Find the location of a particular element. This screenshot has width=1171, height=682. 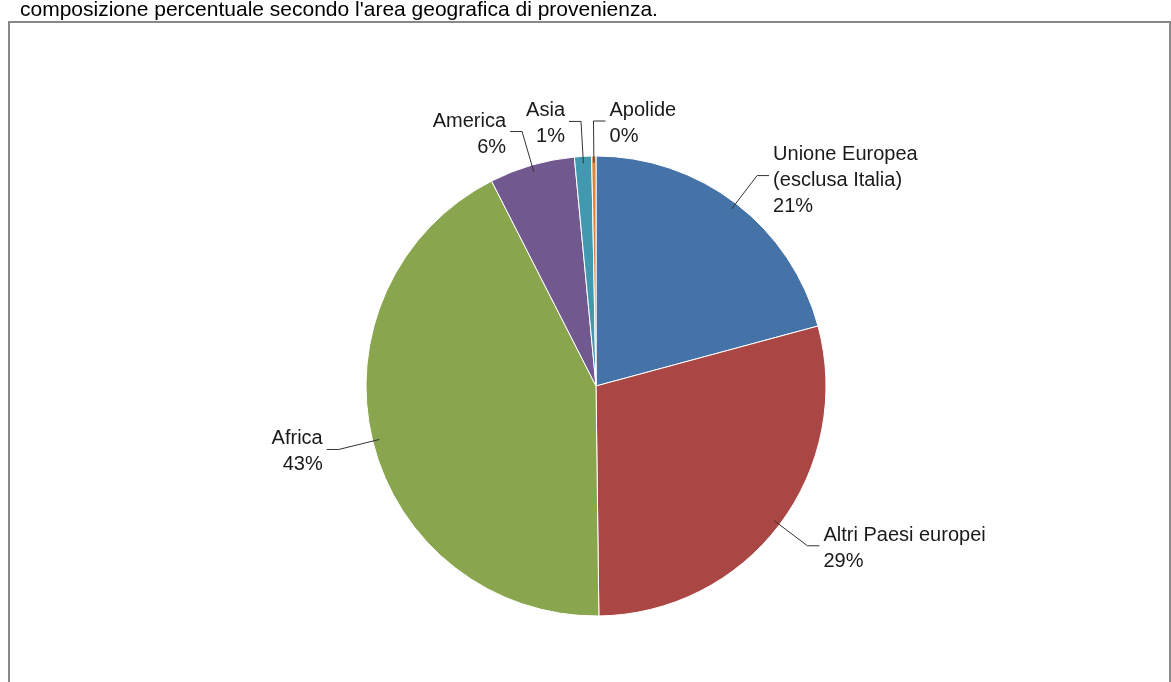

slice-label: Asia is located at coordinates (546, 109).